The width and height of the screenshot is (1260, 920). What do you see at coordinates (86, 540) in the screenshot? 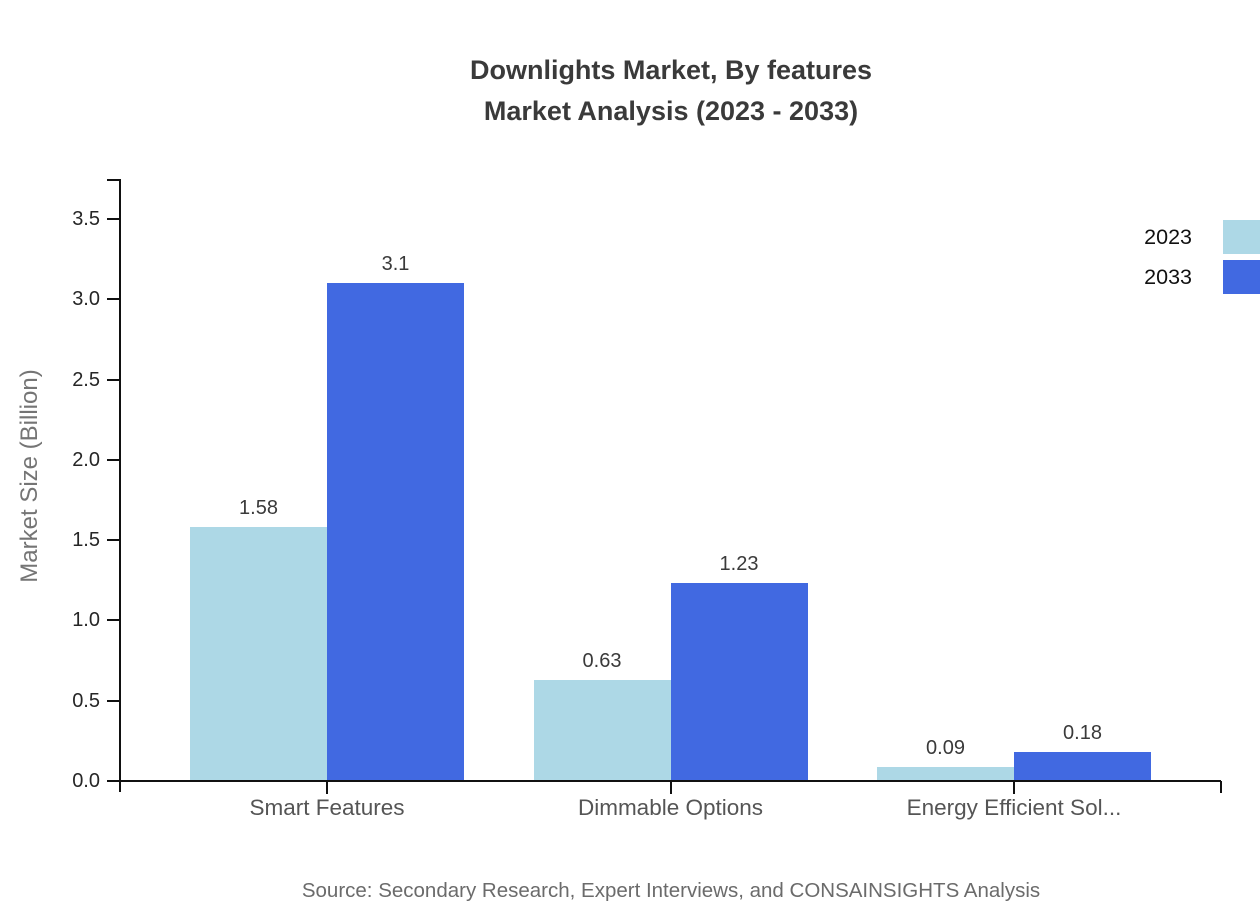
I see `y-tick-label: 1.5` at bounding box center [86, 540].